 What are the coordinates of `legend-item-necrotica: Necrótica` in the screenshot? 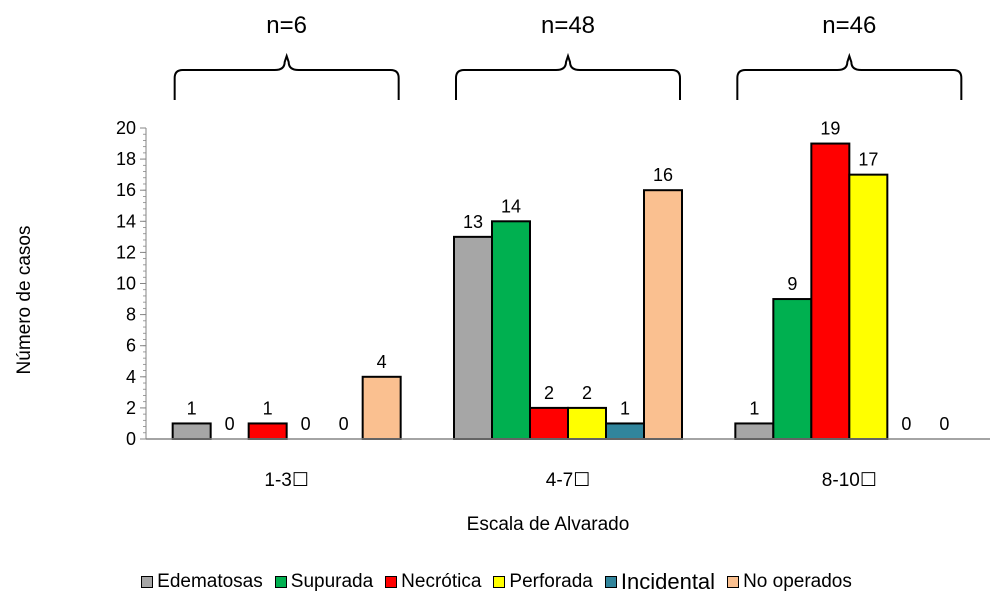 It's located at (433, 582).